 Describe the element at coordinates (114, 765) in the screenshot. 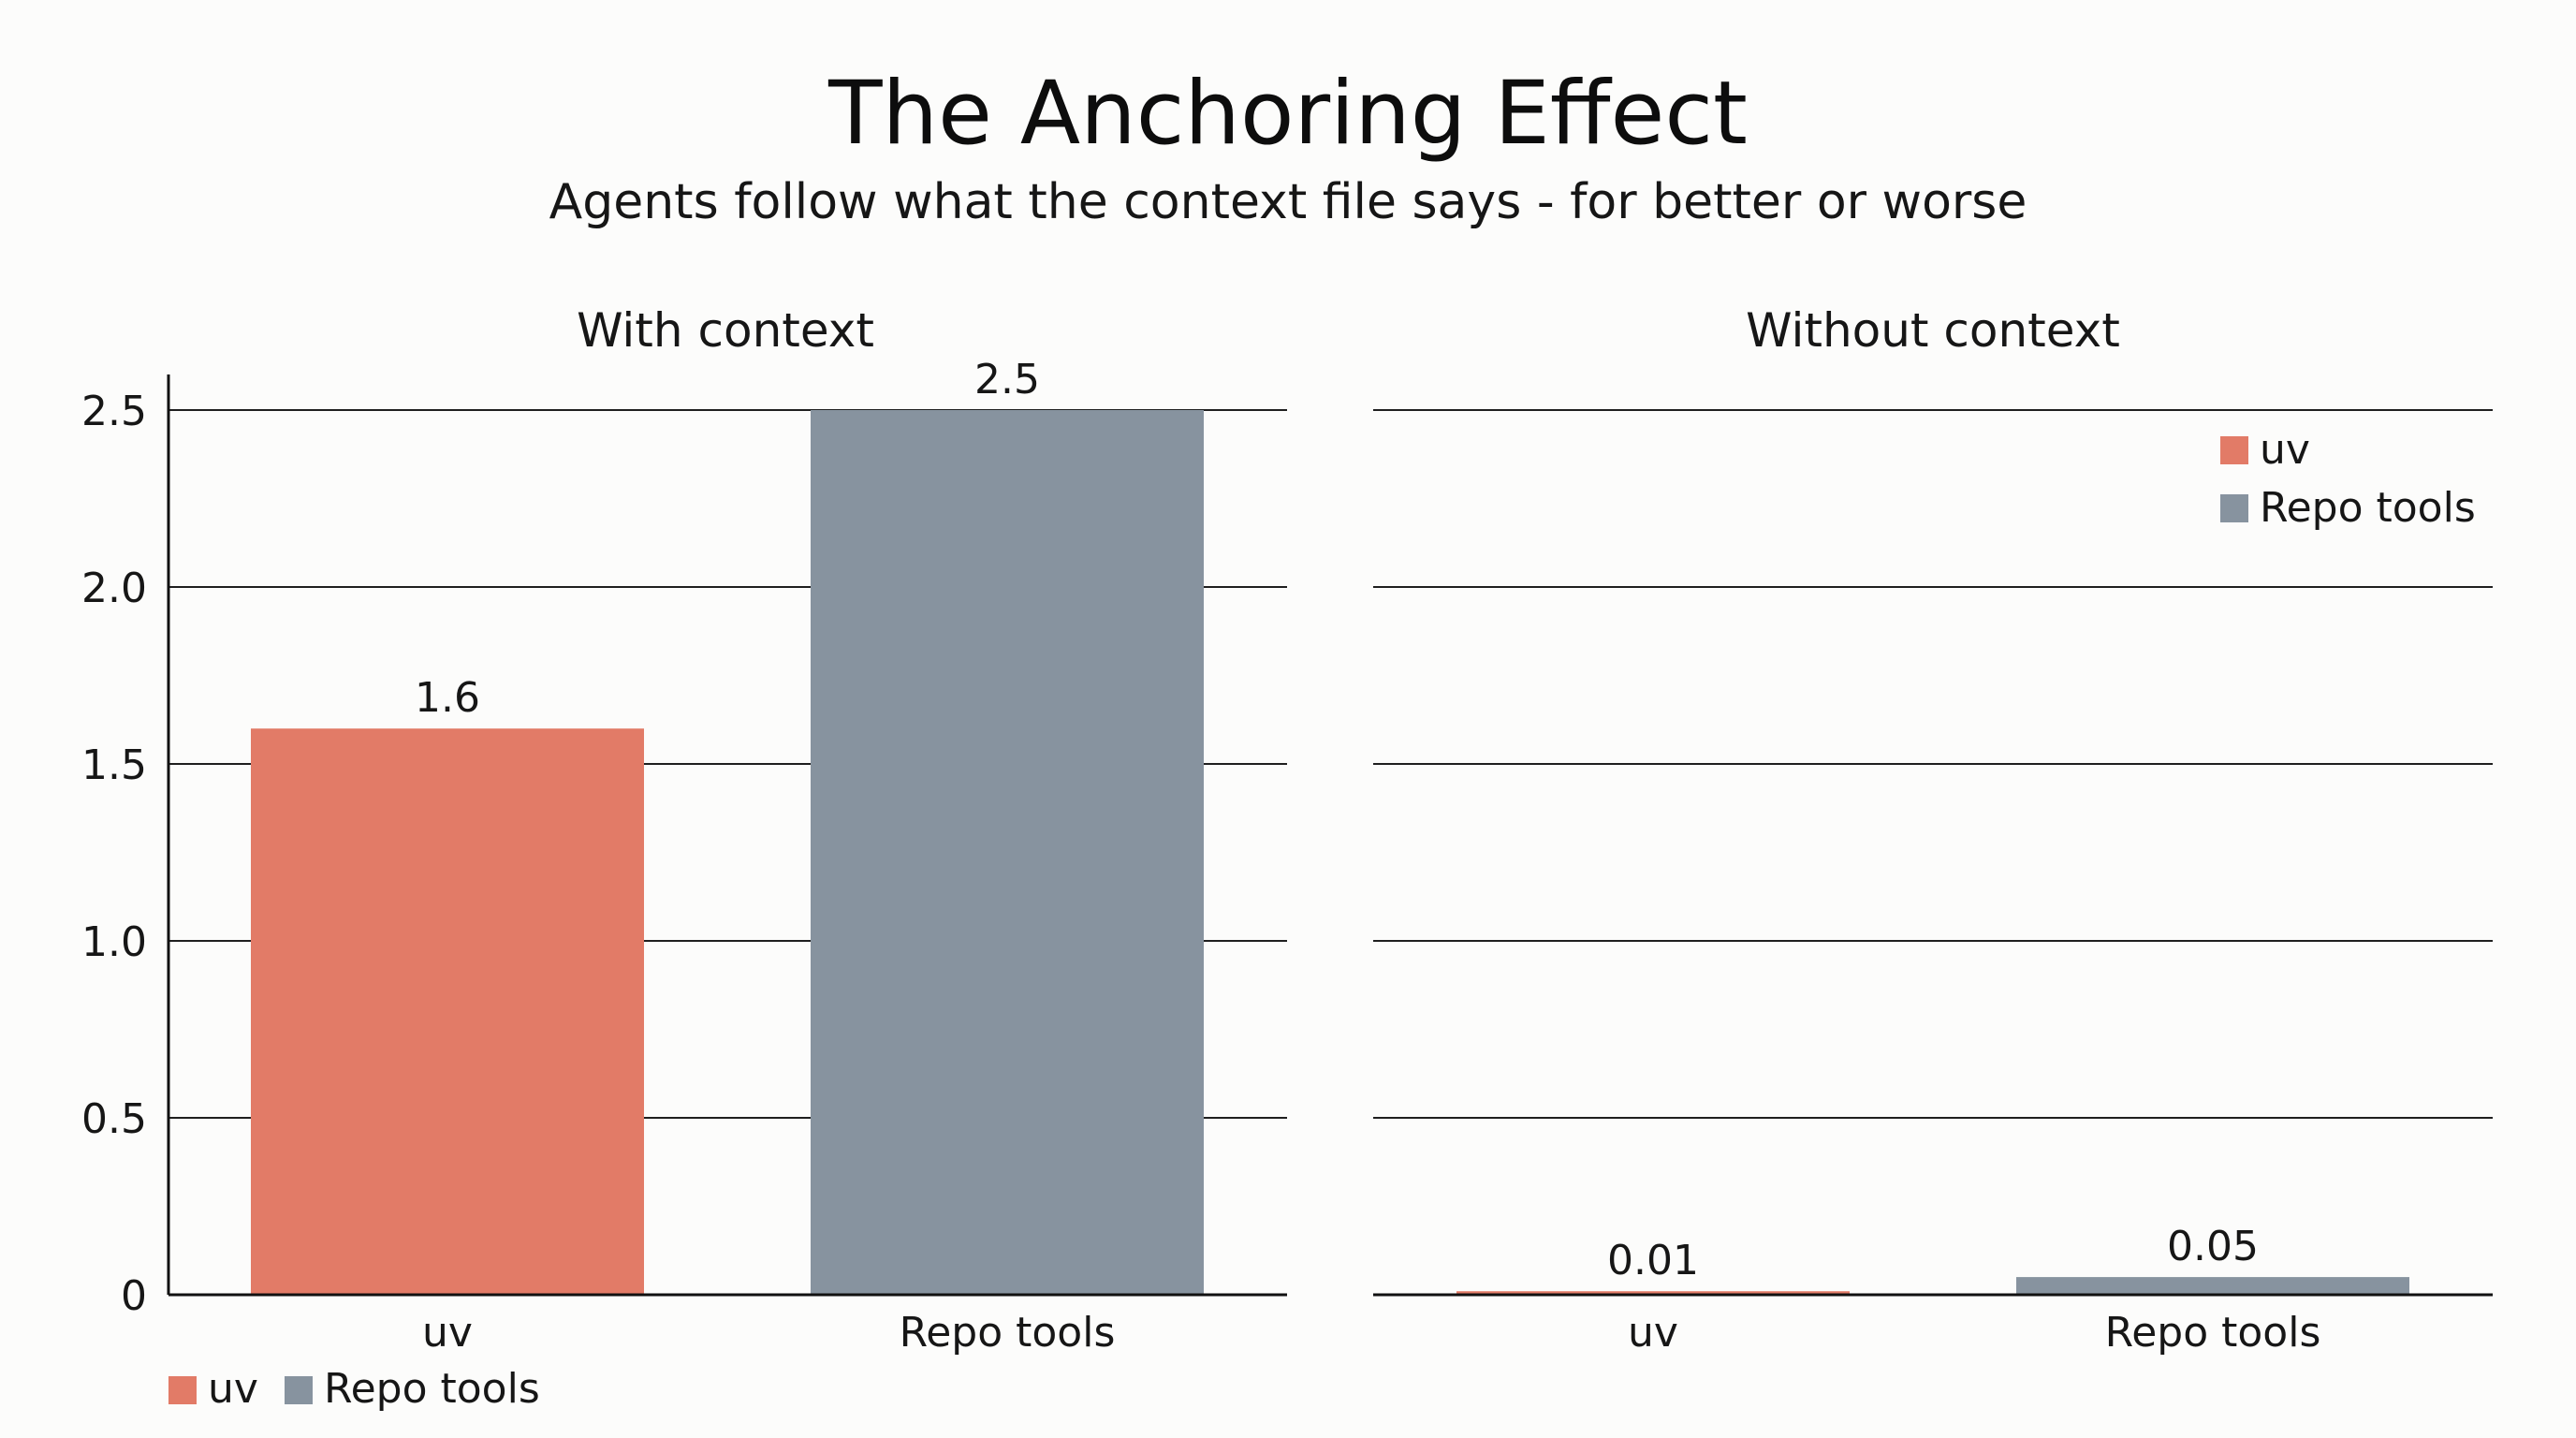

I see `y-tick-label-1-5: 1.5` at that location.